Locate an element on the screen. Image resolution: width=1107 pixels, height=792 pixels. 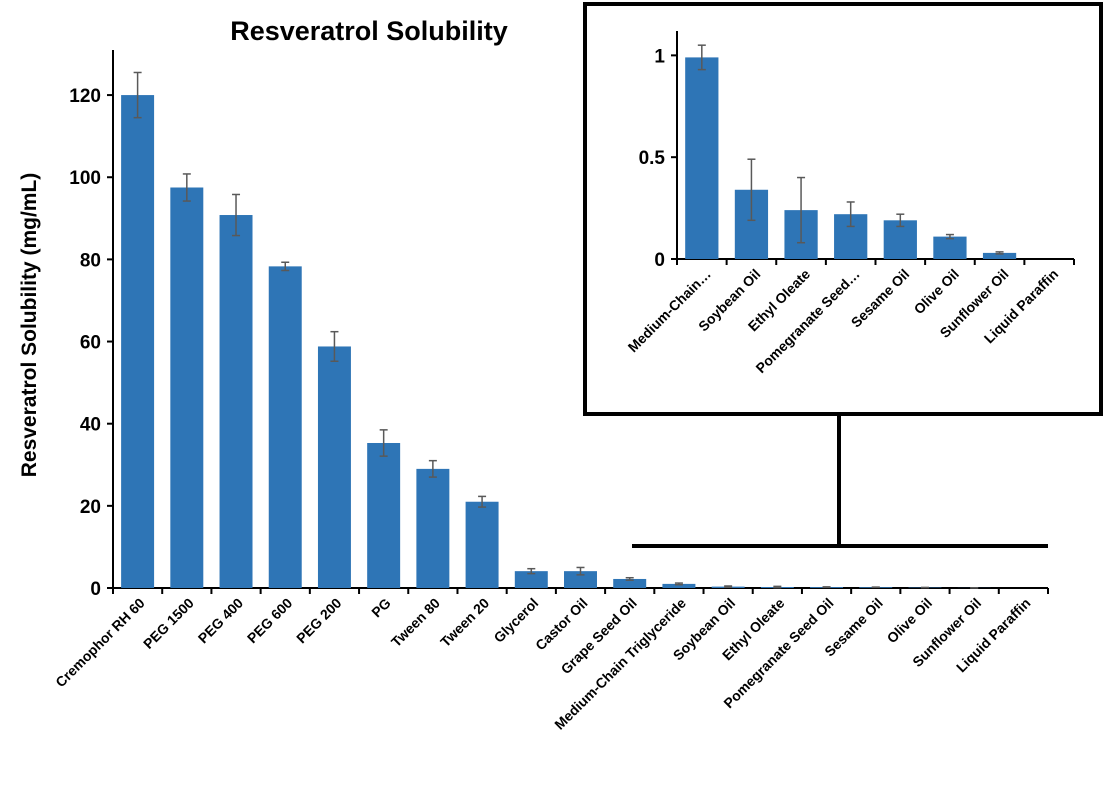
main-category-label: PEG 400 is located at coordinates (221, 621).